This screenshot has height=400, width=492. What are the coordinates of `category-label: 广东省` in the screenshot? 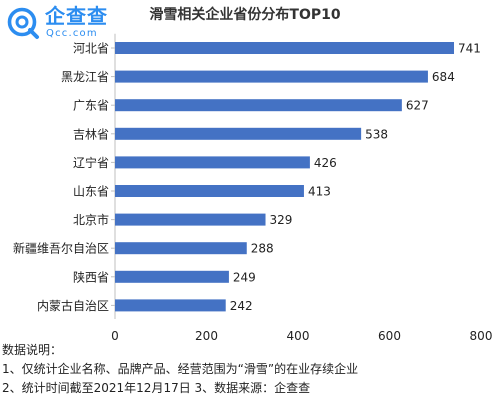 It's located at (91, 106).